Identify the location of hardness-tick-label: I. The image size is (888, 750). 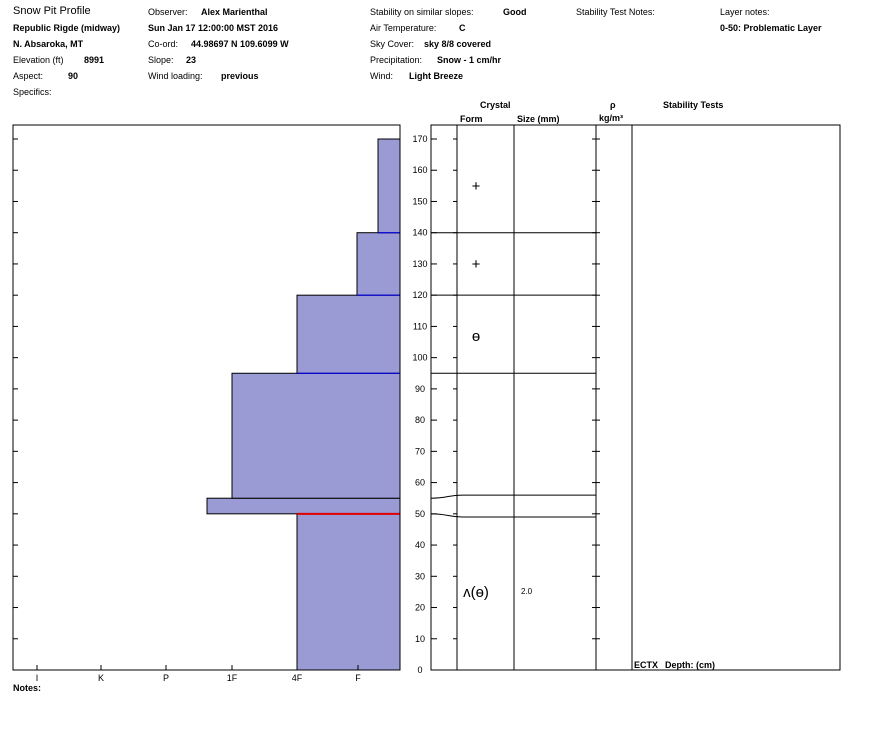
(37, 678).